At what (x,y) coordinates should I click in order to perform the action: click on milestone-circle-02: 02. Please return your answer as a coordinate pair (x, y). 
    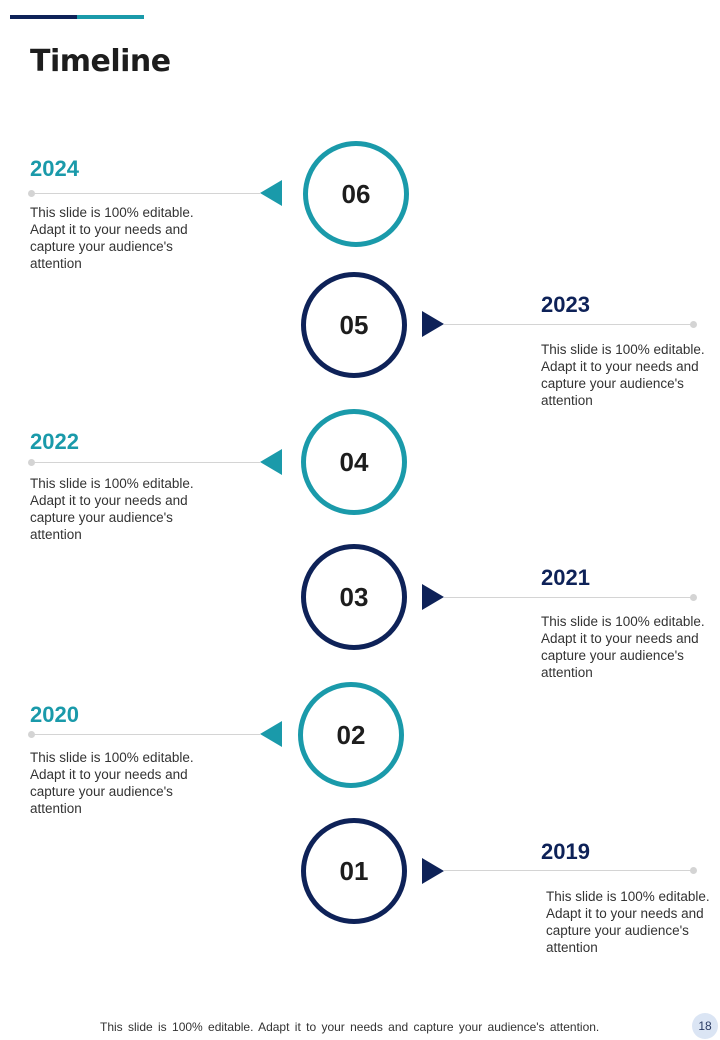
    Looking at the image, I should click on (351, 735).